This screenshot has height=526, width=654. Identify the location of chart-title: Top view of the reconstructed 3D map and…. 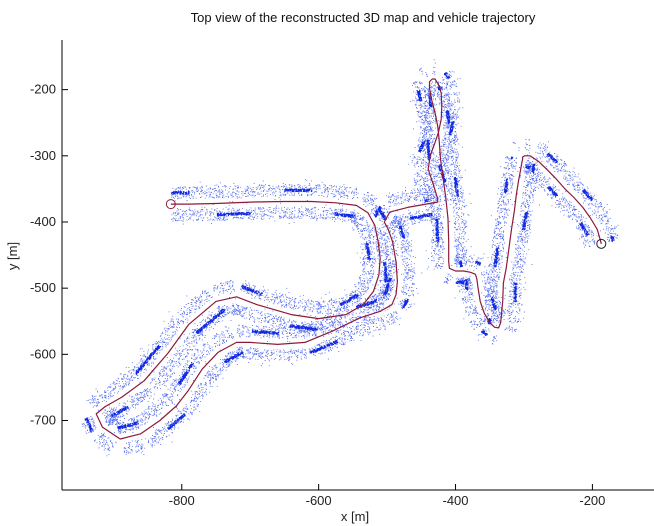
(363, 17).